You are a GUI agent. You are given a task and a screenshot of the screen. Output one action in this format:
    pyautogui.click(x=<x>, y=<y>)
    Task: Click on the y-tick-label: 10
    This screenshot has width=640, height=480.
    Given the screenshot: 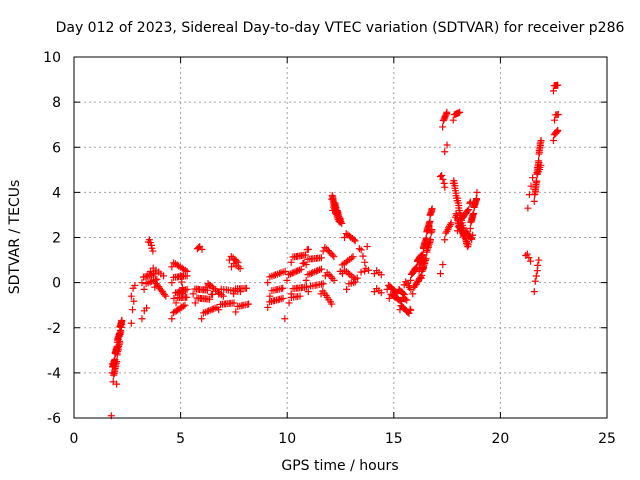 What is the action you would take?
    pyautogui.click(x=52, y=58)
    